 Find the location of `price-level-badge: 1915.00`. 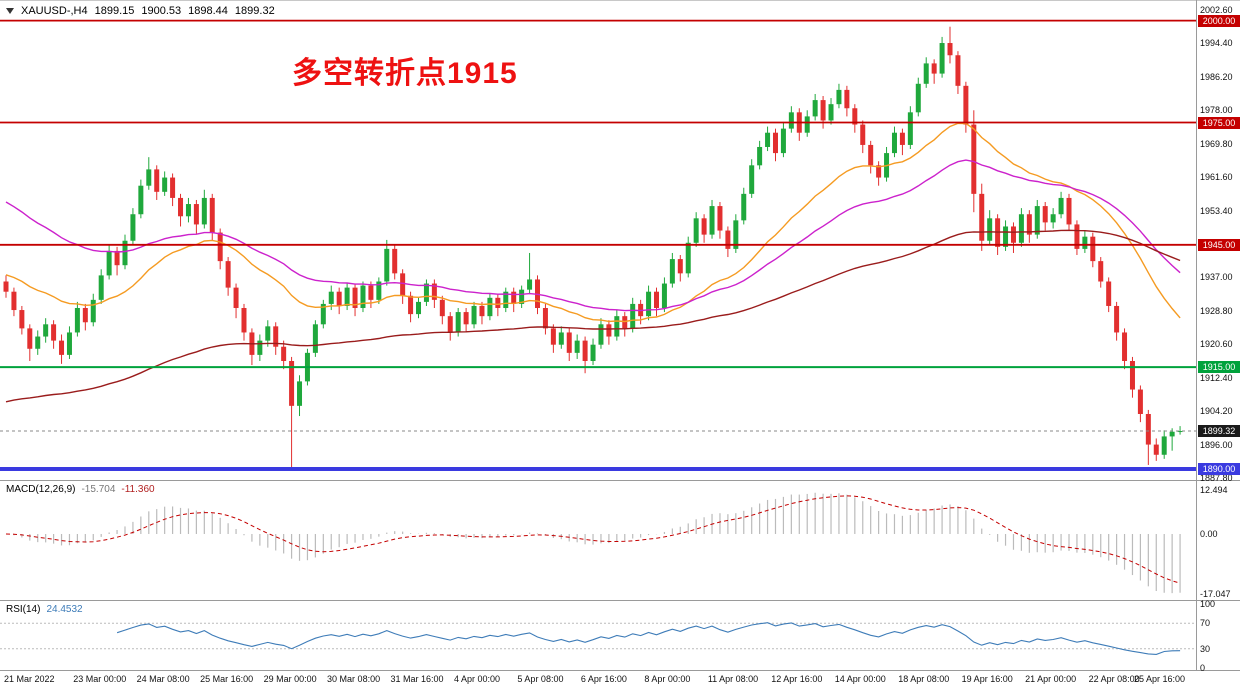

price-level-badge: 1915.00 is located at coordinates (1219, 367).